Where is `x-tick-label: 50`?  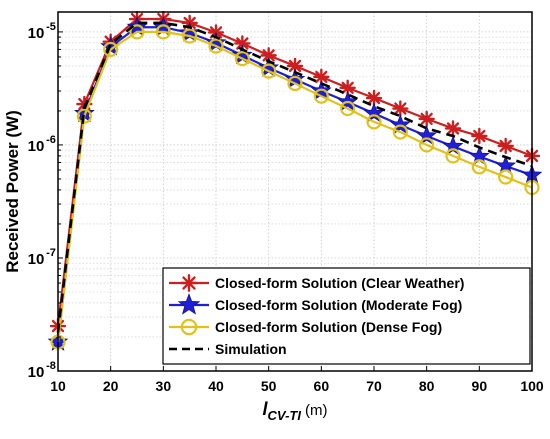 x-tick-label: 50 is located at coordinates (269, 386).